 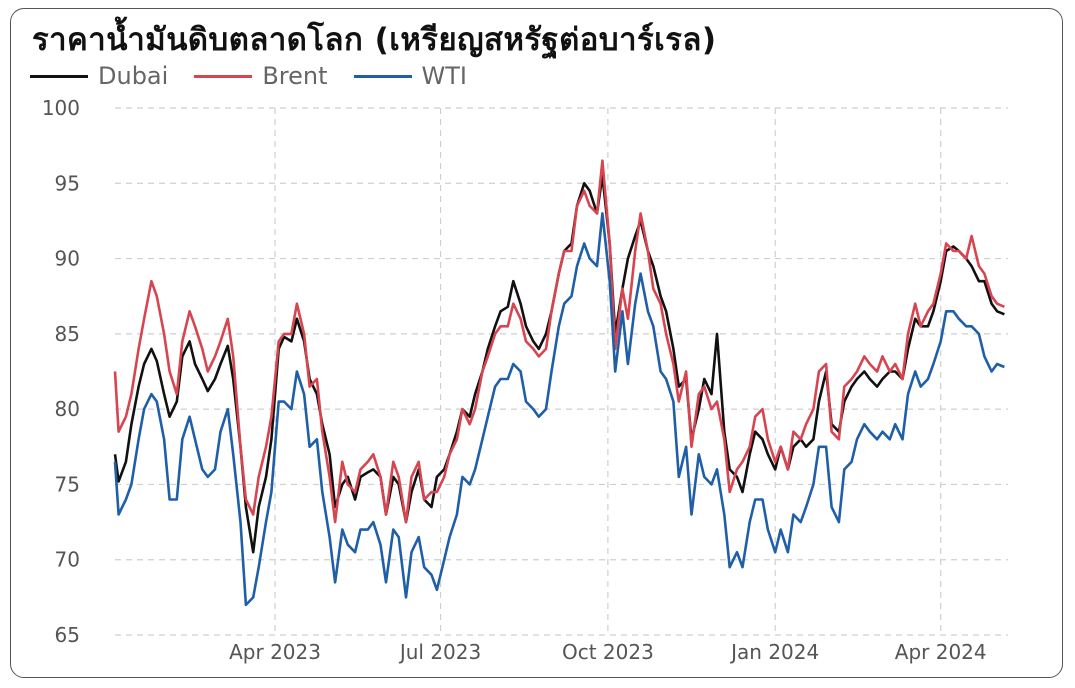 What do you see at coordinates (67, 409) in the screenshot?
I see `y-tick-label: 80` at bounding box center [67, 409].